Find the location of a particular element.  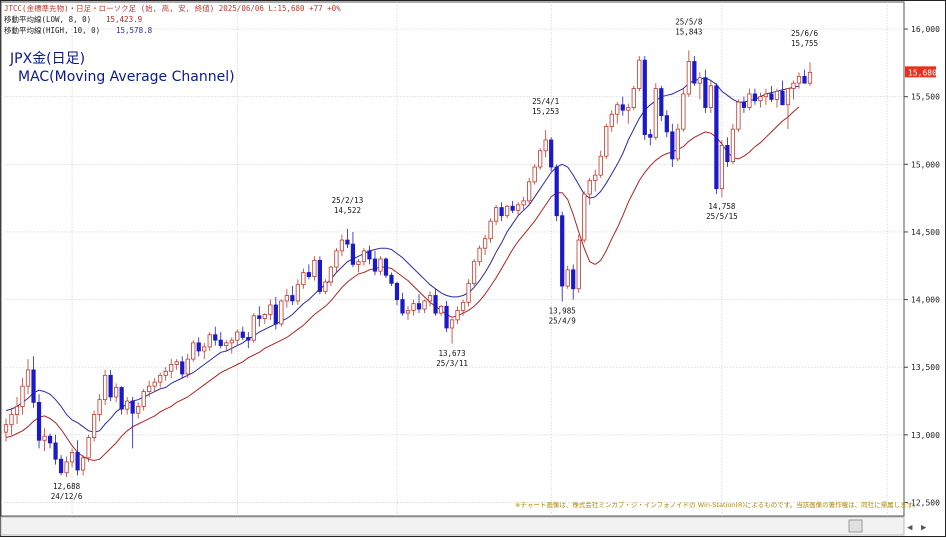

chart-subtitle: MAC(Moving Average Channel) is located at coordinates (126, 77).